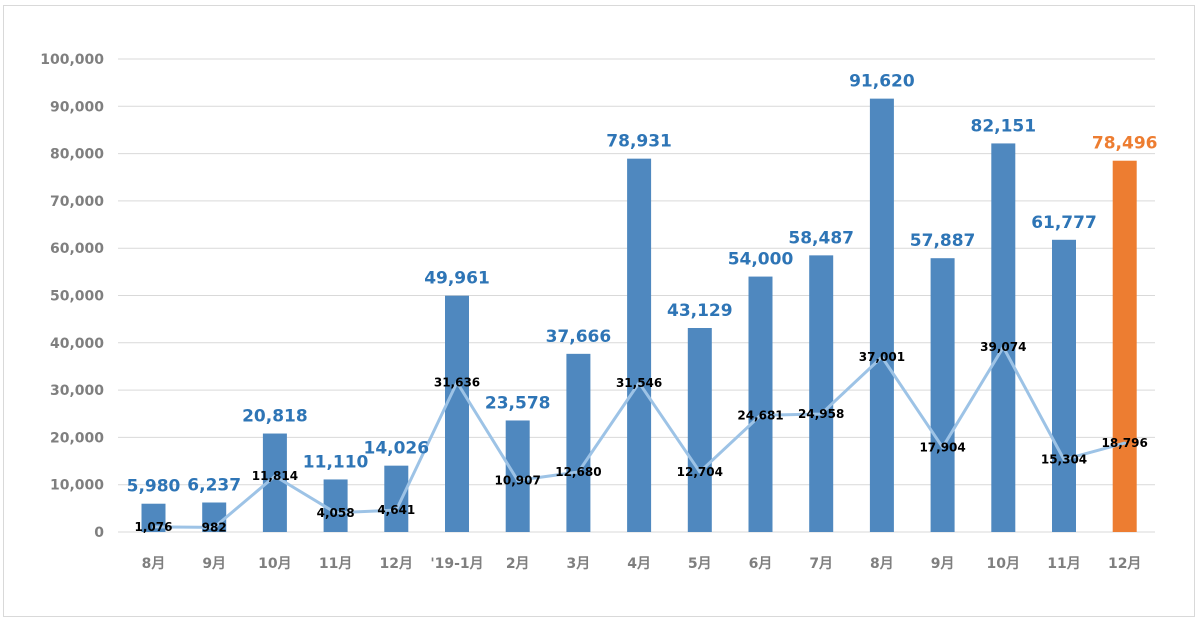 The width and height of the screenshot is (1200, 622). Describe the element at coordinates (579, 337) in the screenshot. I see `bar-data-label: 37,666` at that location.